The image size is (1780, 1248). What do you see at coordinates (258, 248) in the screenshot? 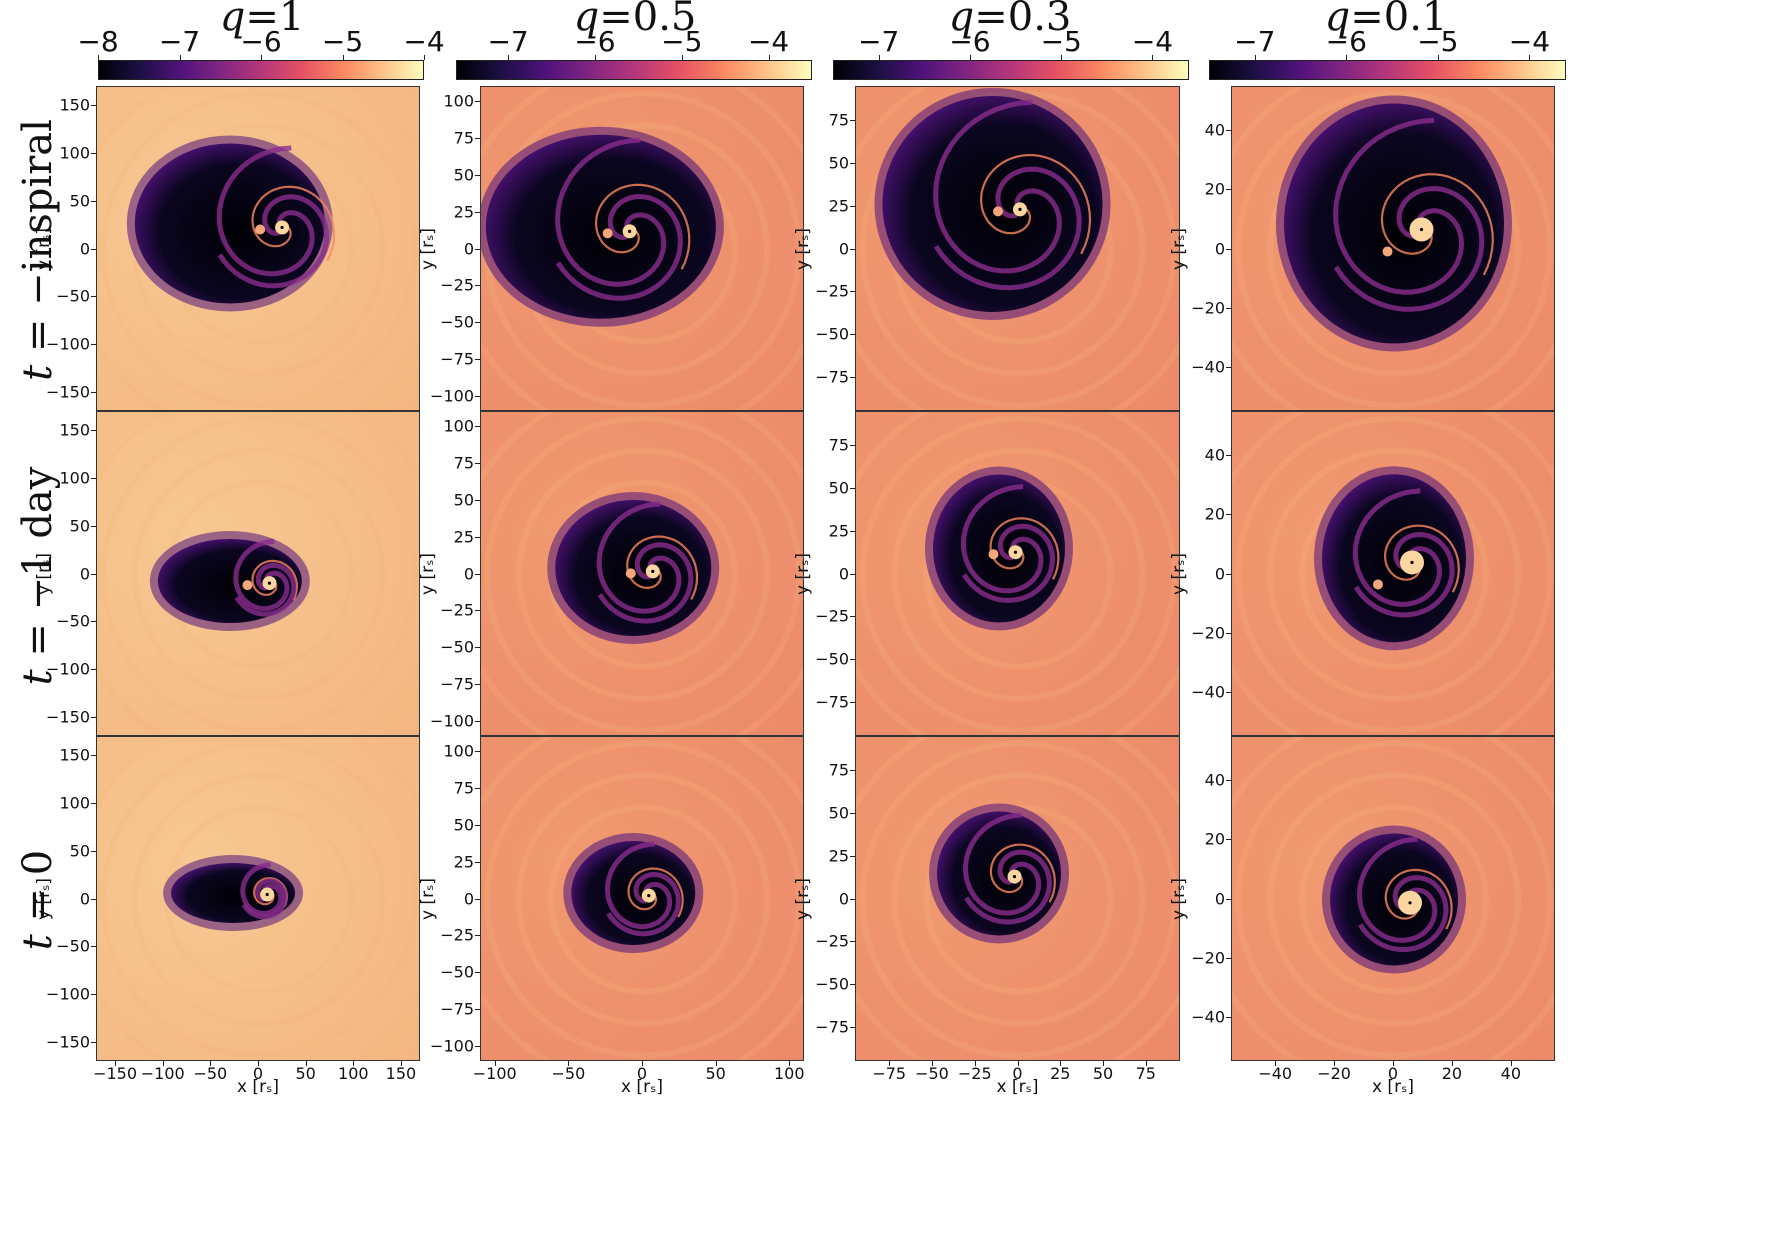
I see `density-panel-r0-c0` at bounding box center [258, 248].